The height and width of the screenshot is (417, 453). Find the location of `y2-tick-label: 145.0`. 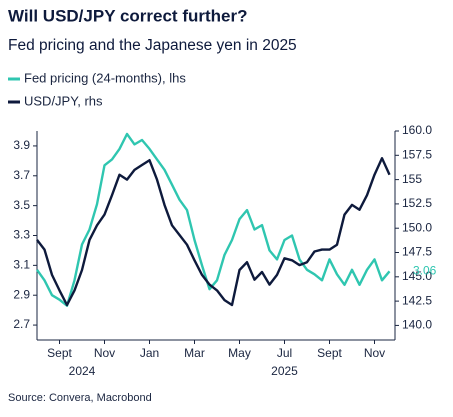

y2-tick-label: 145.0 is located at coordinates (417, 276).